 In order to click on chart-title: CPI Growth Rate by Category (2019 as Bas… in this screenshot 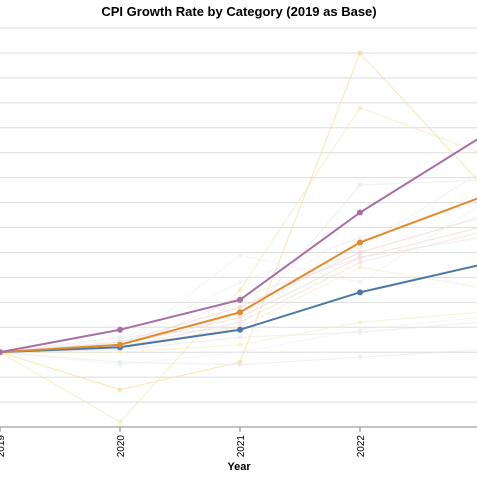, I will do `click(238, 11)`.